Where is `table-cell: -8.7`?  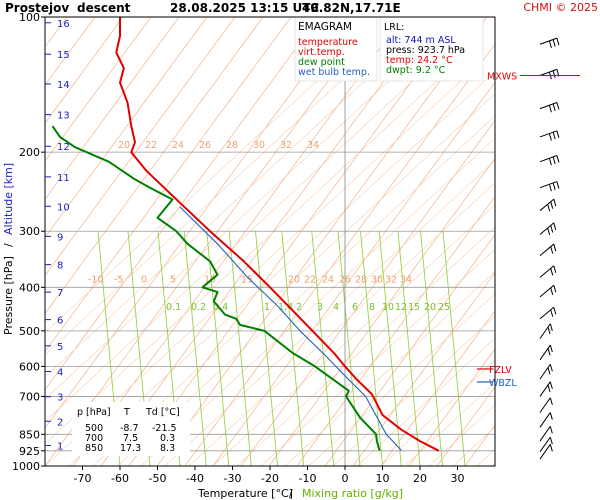 table-cell: -8.7 is located at coordinates (129, 428).